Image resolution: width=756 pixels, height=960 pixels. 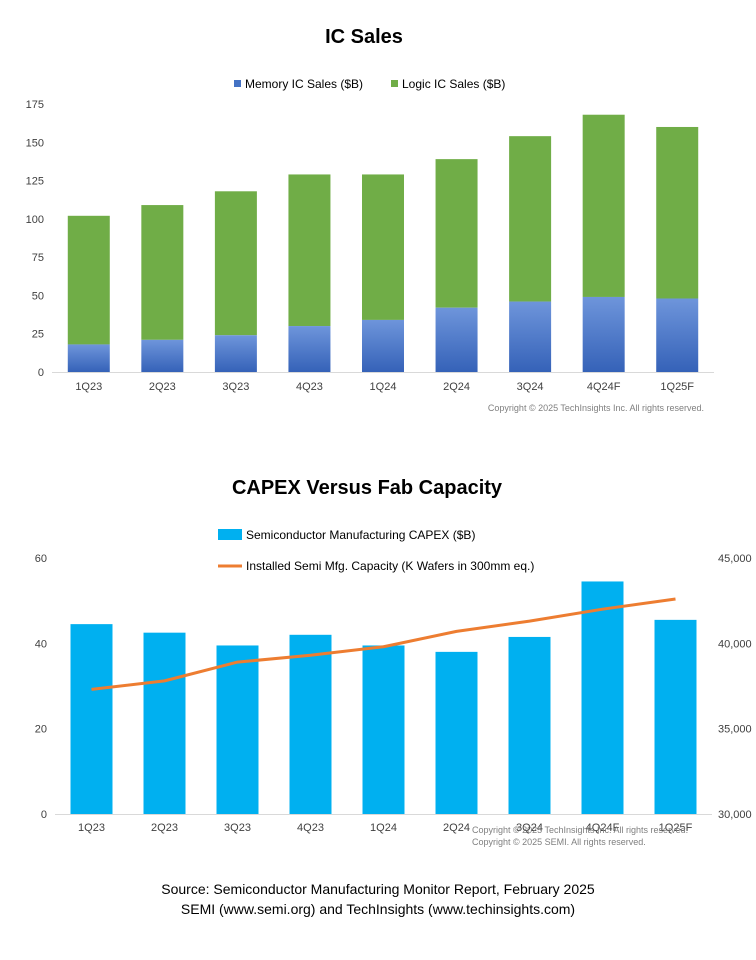 I want to click on legend-label-memory: Memory IC Sales ($B), so click(x=304, y=84).